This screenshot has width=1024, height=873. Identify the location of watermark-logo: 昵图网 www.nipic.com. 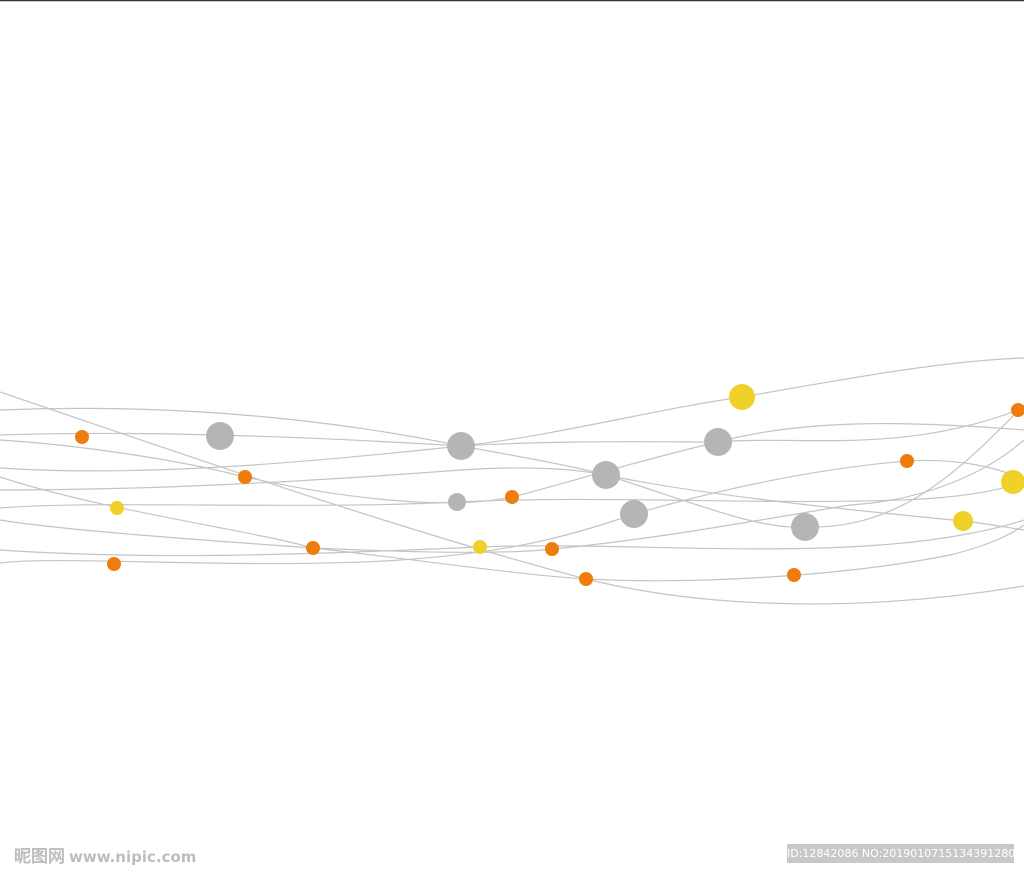
(105, 854).